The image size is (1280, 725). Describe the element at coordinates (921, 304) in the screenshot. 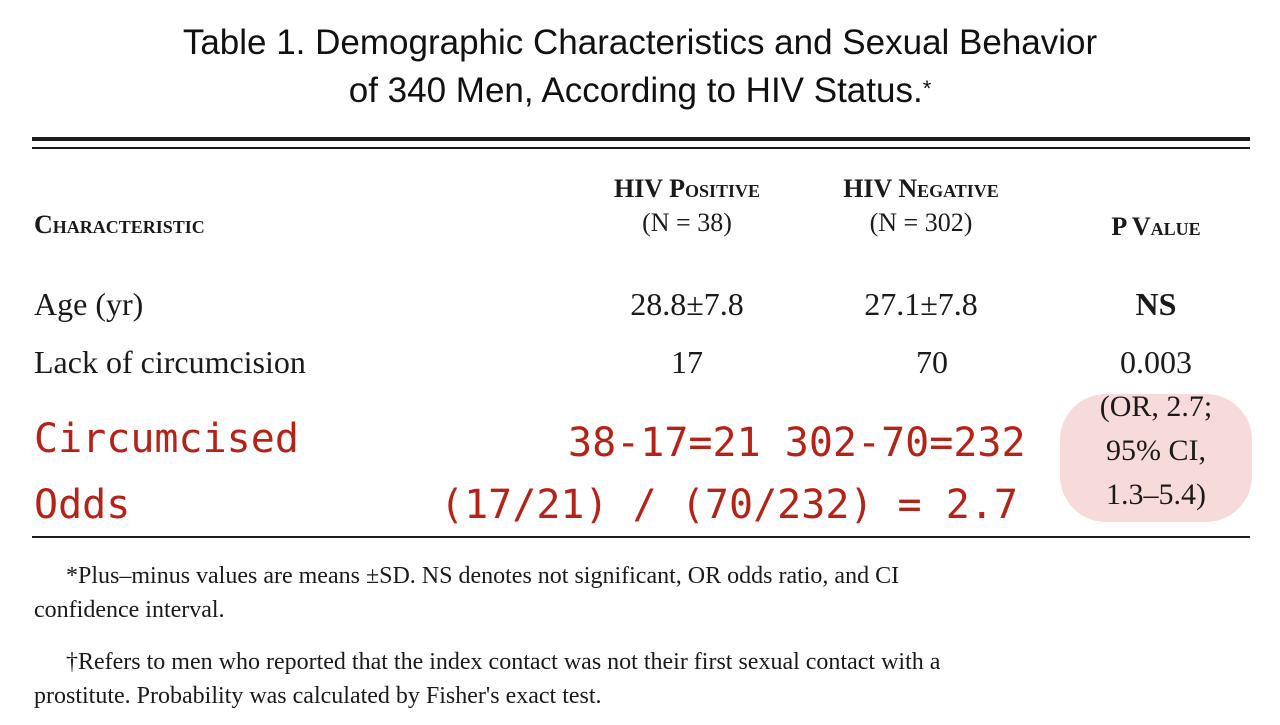

I see `row-age-negative: 27.1±7.8` at that location.